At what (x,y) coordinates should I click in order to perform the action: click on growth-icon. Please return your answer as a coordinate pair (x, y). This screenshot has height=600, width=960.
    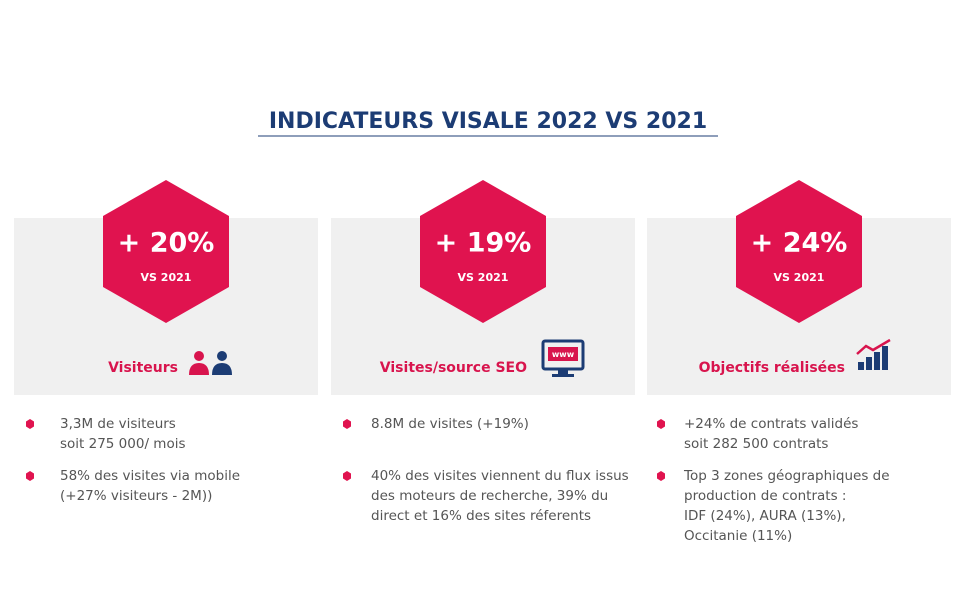
    Looking at the image, I should click on (873, 354).